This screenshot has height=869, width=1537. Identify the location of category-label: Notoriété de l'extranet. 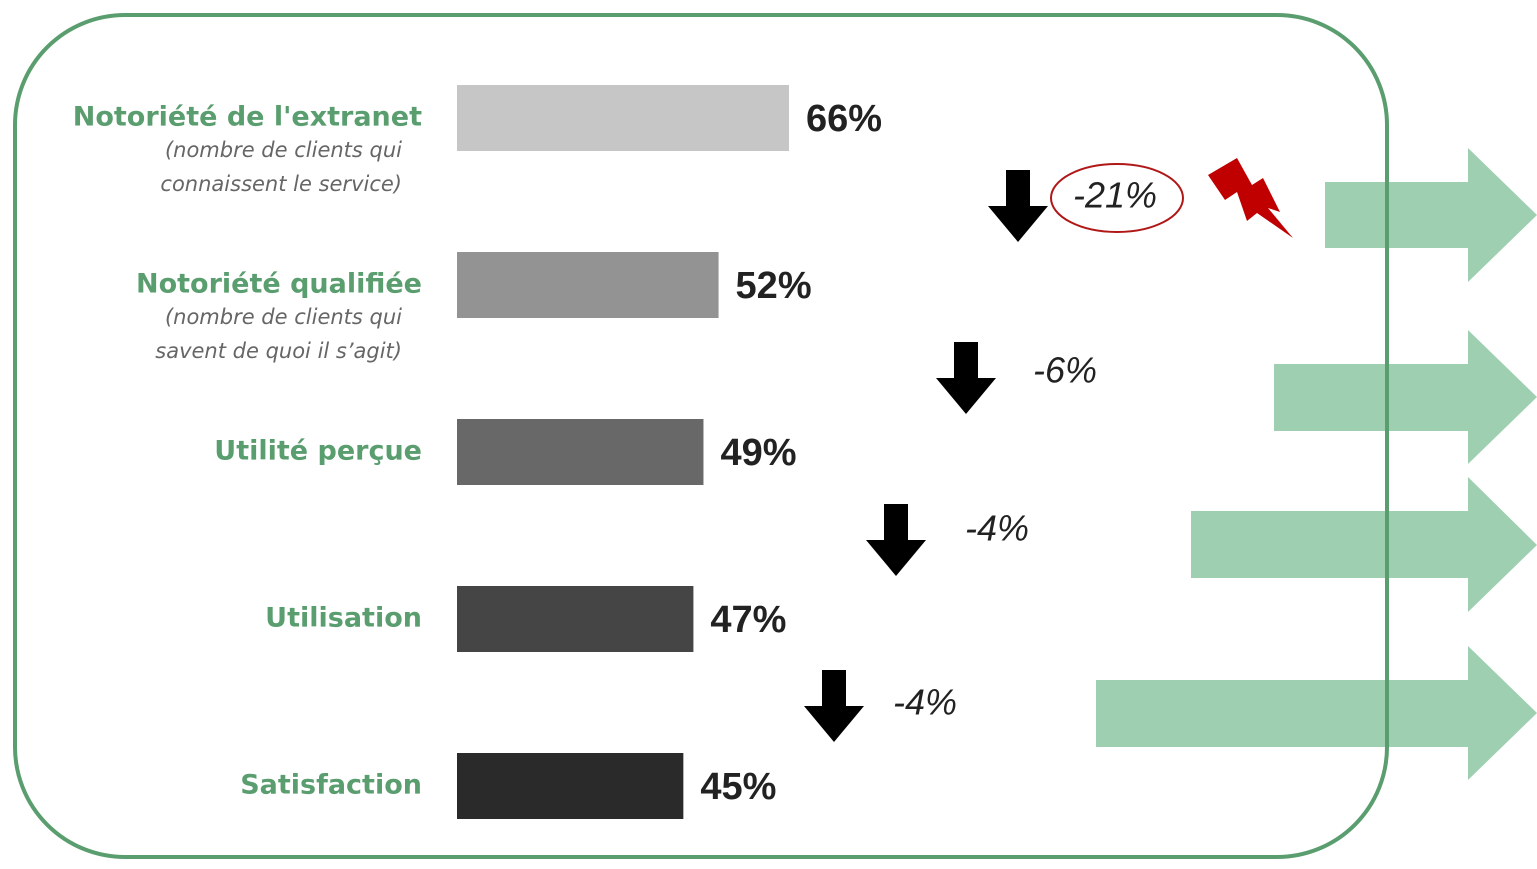
(247, 117).